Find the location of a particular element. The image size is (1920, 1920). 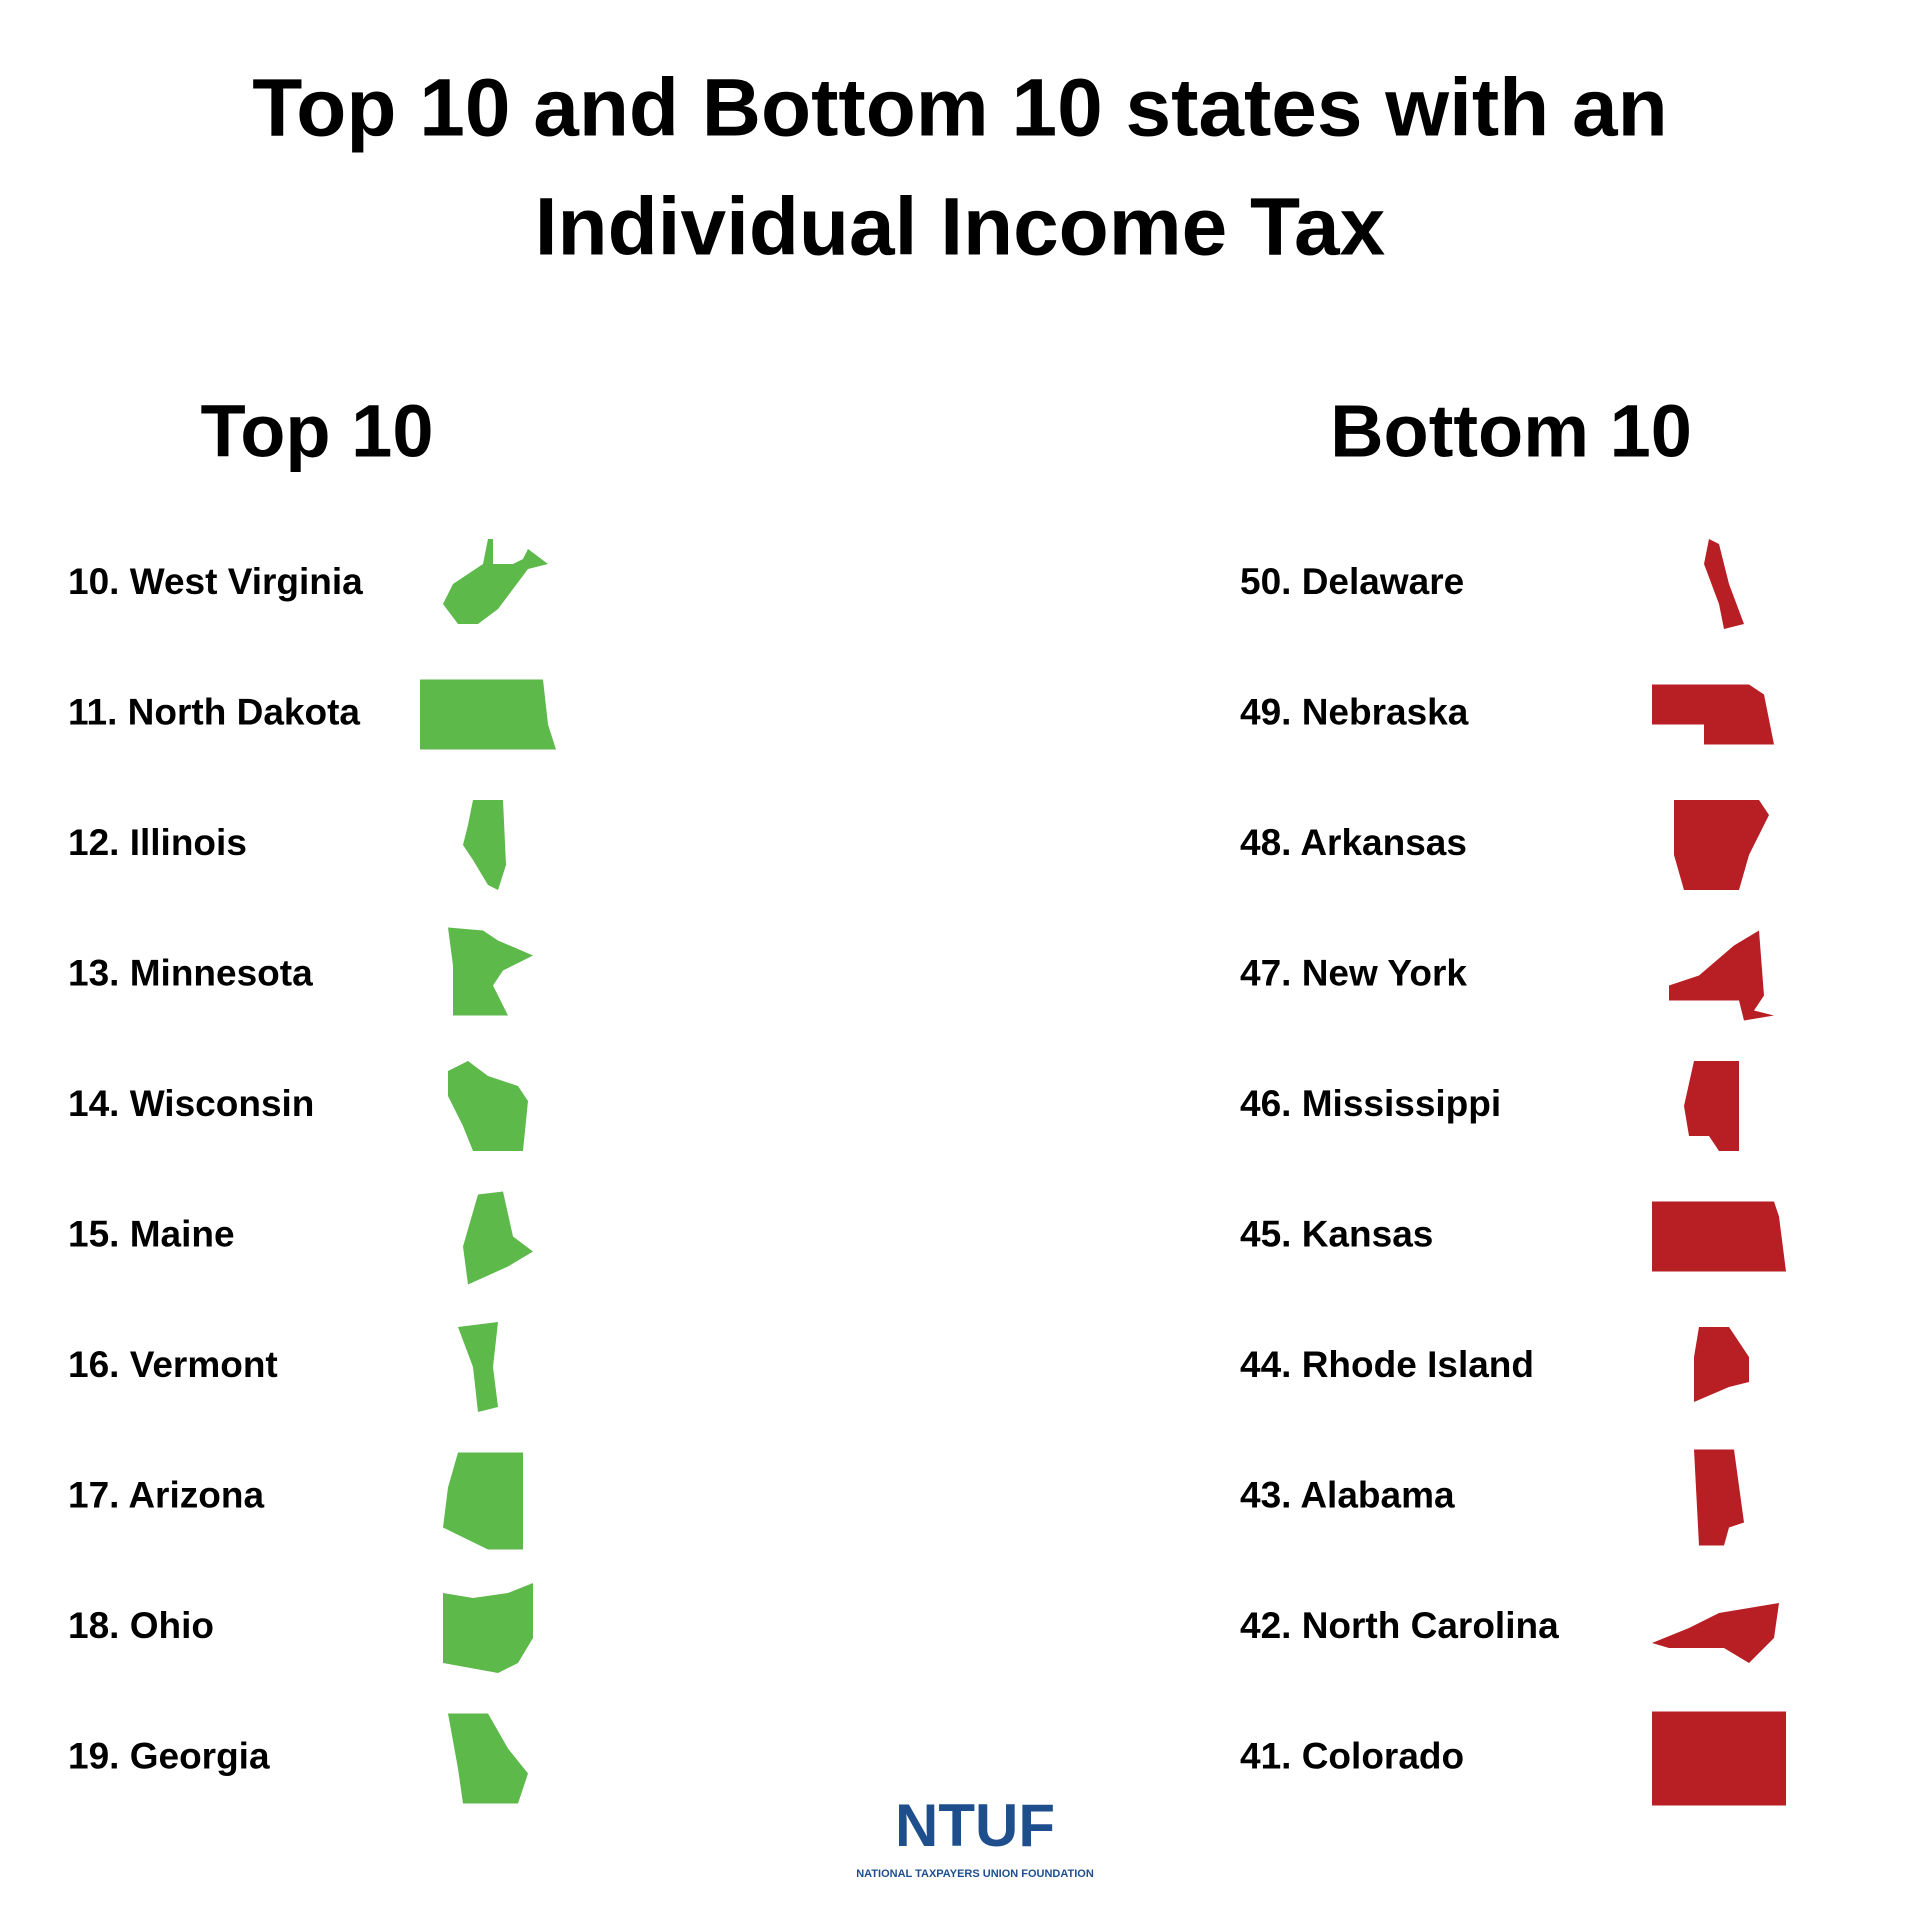

ranked-state: 14. Wisconsin is located at coordinates (191, 1103).